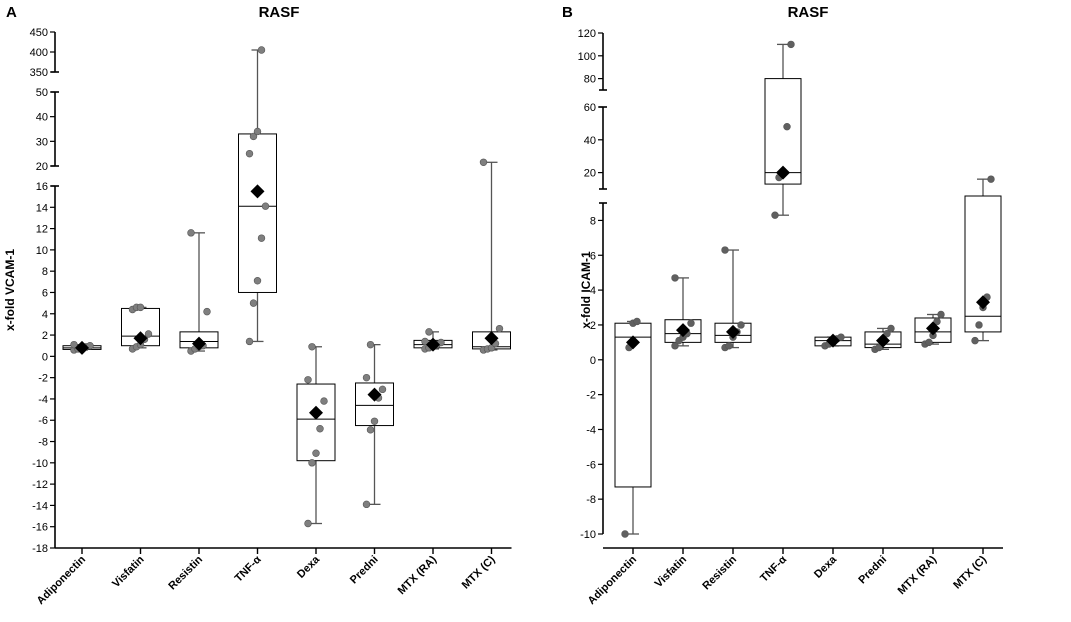  I want to click on panel-a-letter: A, so click(11, 12).